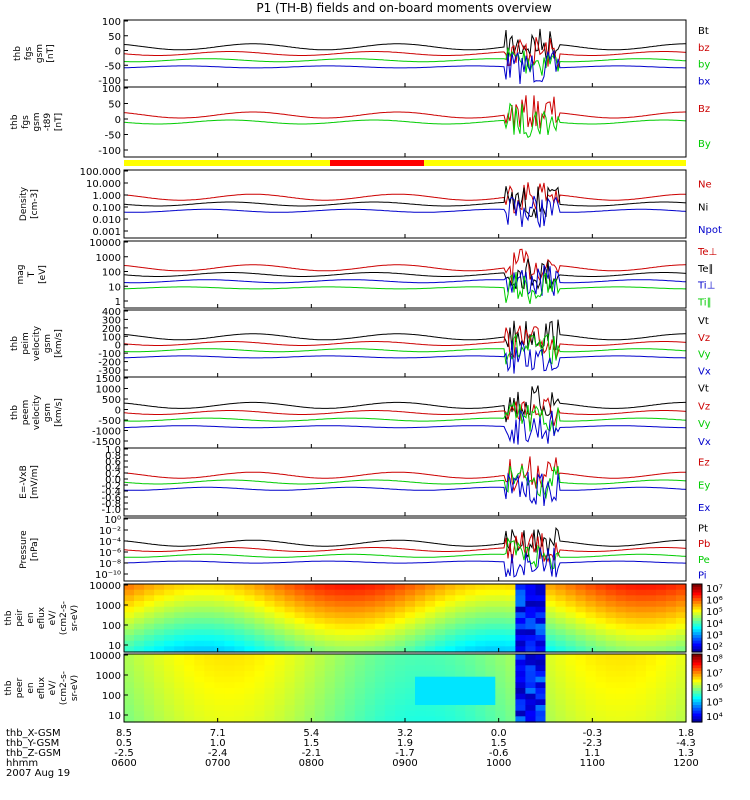 The height and width of the screenshot is (800, 750). What do you see at coordinates (686, 753) in the screenshot?
I see `ephemeris-value: 1.3` at bounding box center [686, 753].